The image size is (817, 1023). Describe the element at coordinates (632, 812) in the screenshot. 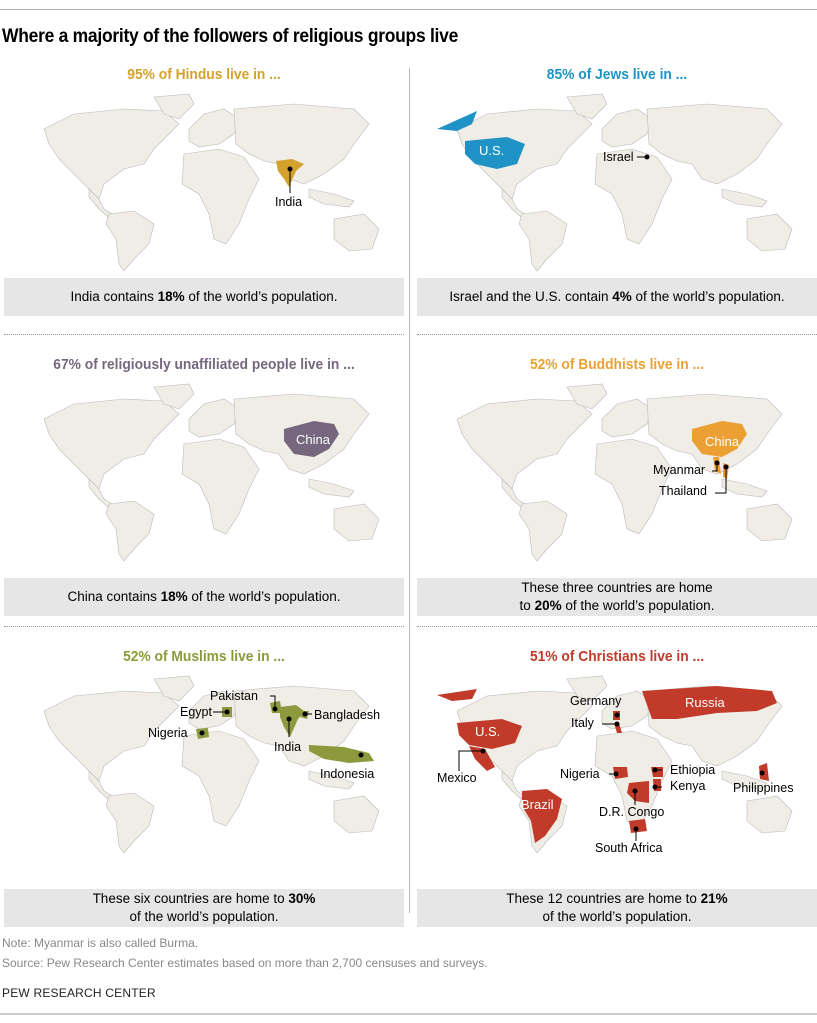

I see `country-label-dr-congo: D.R. Congo` at that location.